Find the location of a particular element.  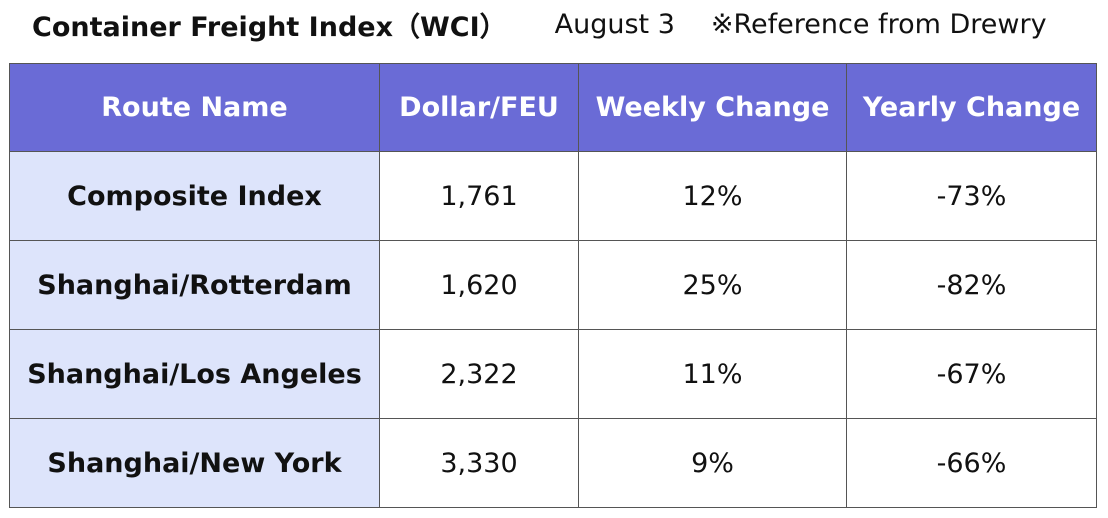

weekly-change-cell: 25% is located at coordinates (712, 285).